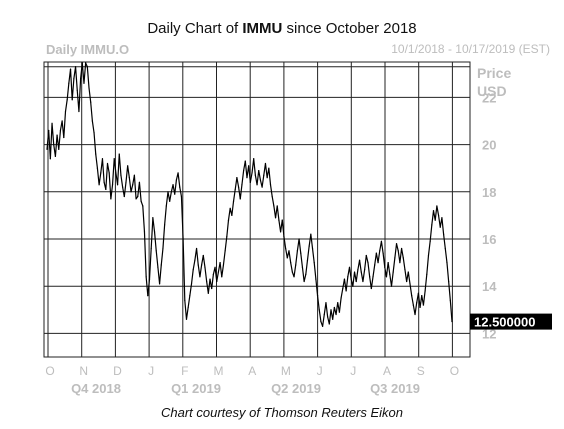 The width and height of the screenshot is (564, 429). What do you see at coordinates (504, 322) in the screenshot?
I see `last-price-label: 12.500000` at bounding box center [504, 322].